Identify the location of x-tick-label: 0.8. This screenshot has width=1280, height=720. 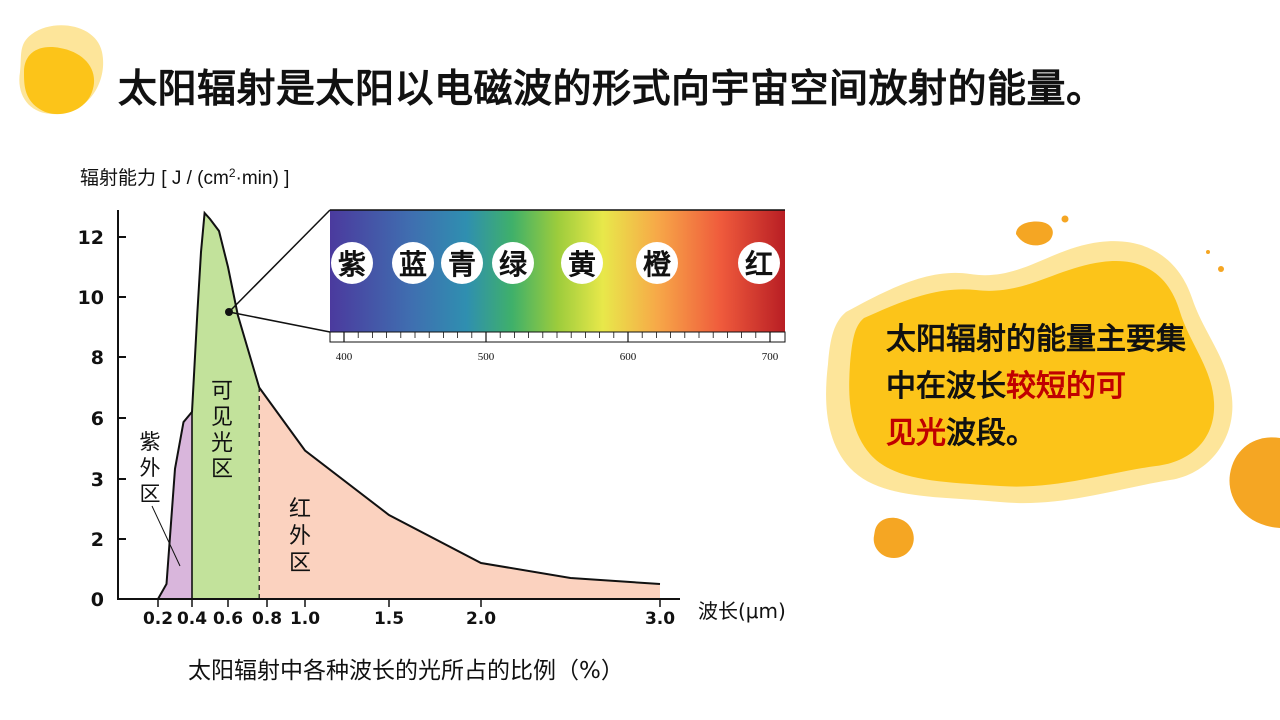
(267, 619).